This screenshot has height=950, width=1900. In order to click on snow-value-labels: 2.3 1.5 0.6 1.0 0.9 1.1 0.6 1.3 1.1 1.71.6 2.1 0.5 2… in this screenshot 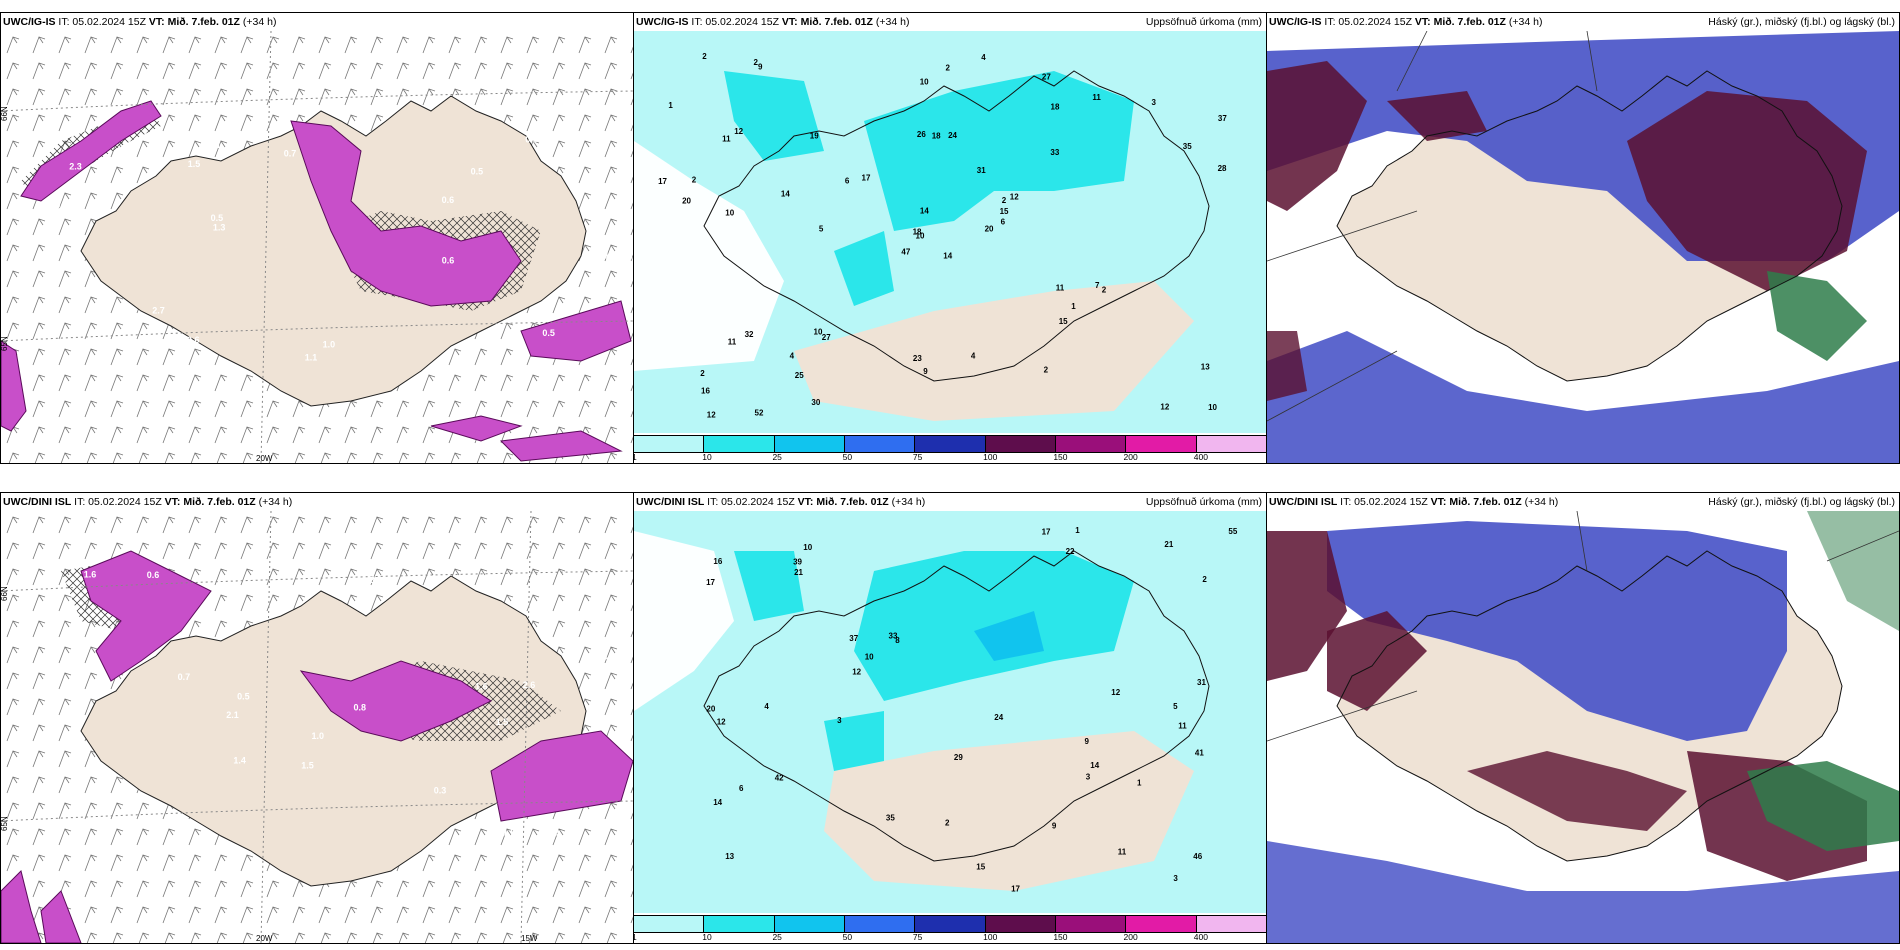, I will do `click(343, 247)`.